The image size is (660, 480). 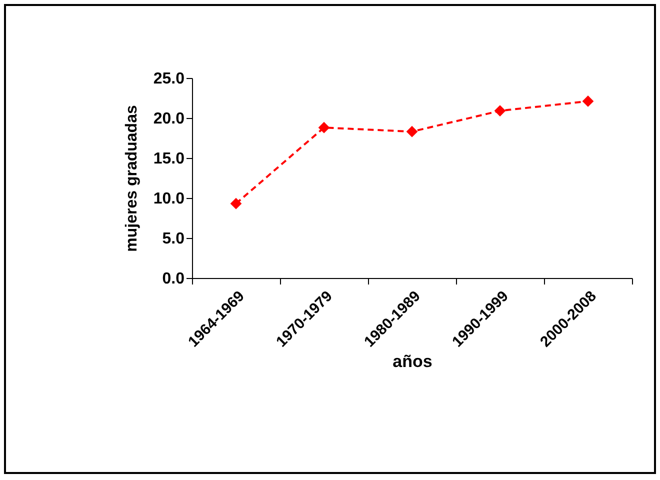 I want to click on y-tick-label: 25.0, so click(x=169, y=79).